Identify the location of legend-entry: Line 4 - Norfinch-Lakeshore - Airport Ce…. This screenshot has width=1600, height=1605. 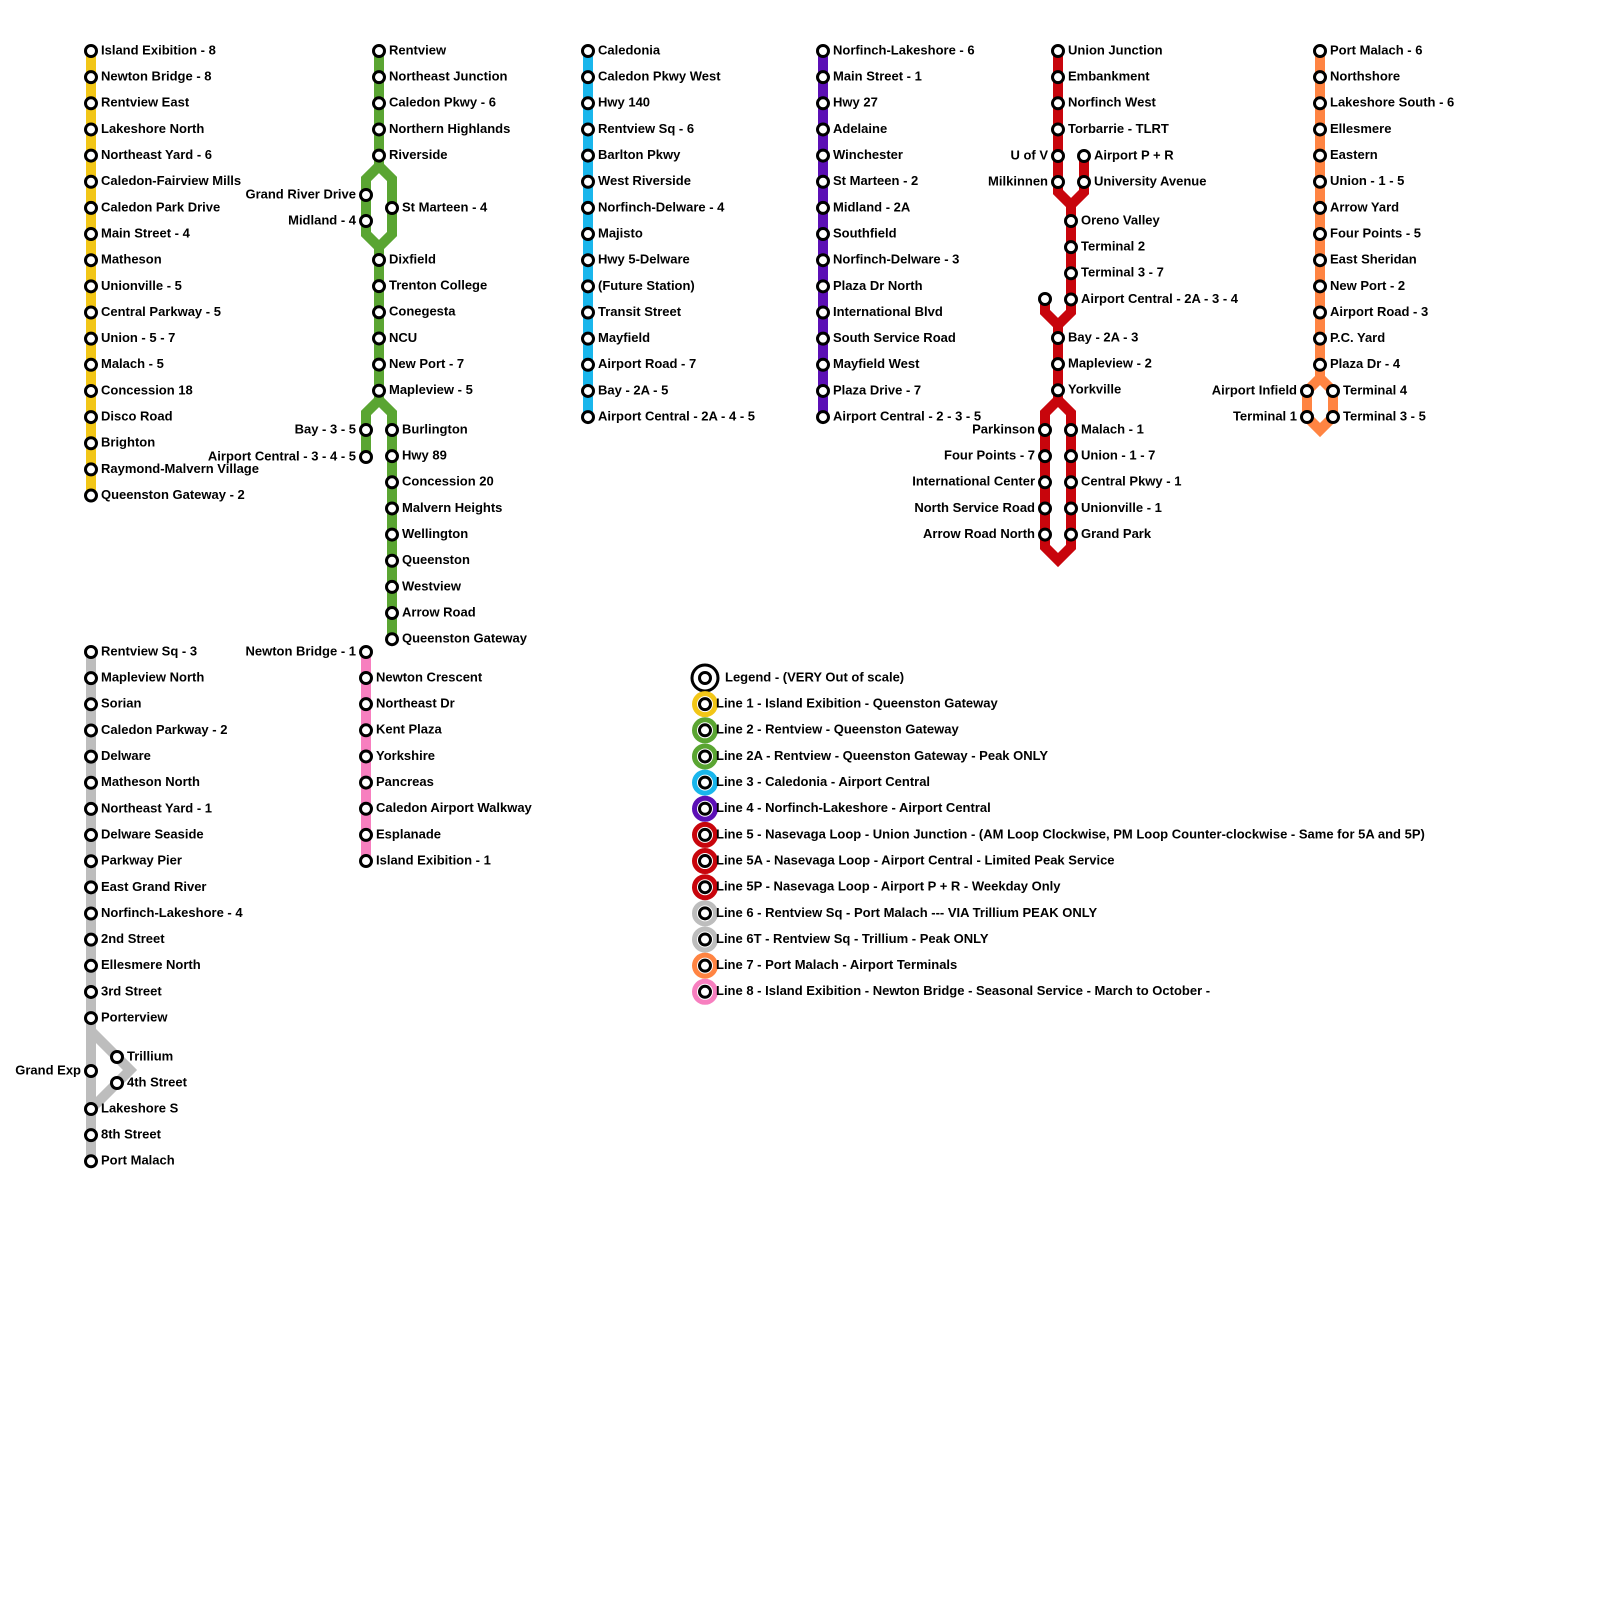
(853, 807).